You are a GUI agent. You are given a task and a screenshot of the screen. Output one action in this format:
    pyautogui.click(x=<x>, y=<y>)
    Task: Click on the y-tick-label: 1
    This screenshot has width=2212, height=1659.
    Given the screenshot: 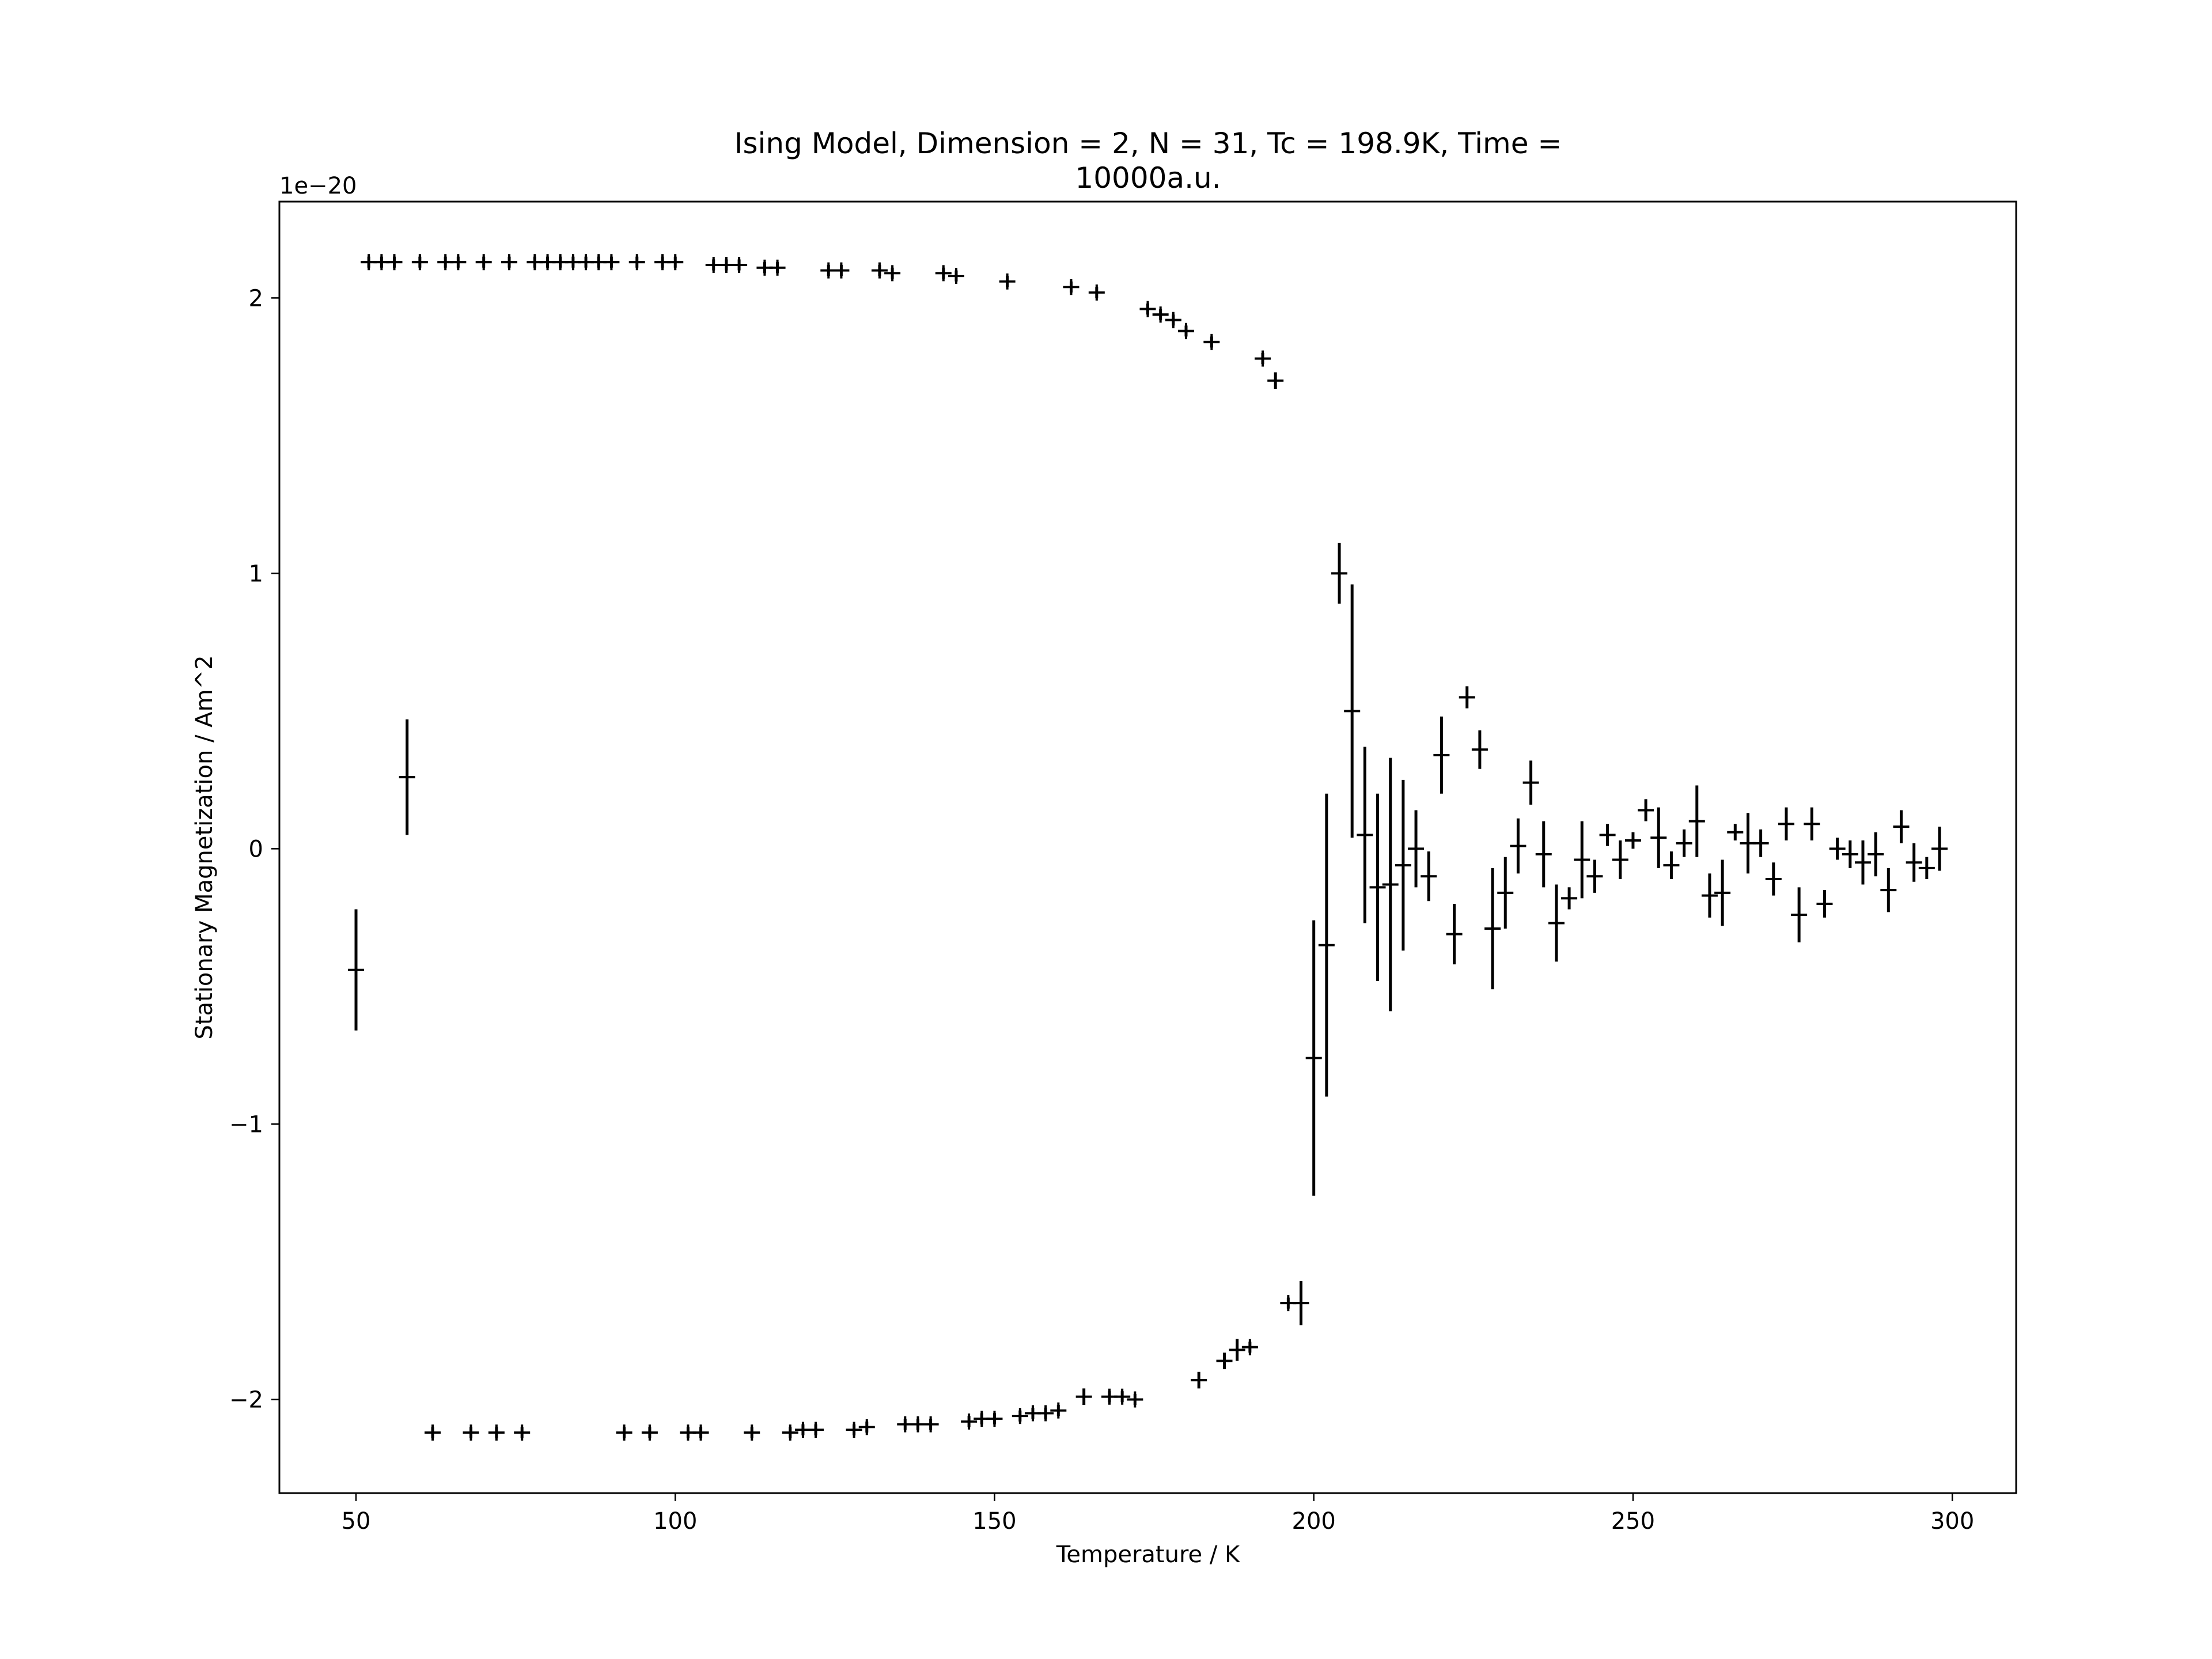 What is the action you would take?
    pyautogui.click(x=256, y=573)
    